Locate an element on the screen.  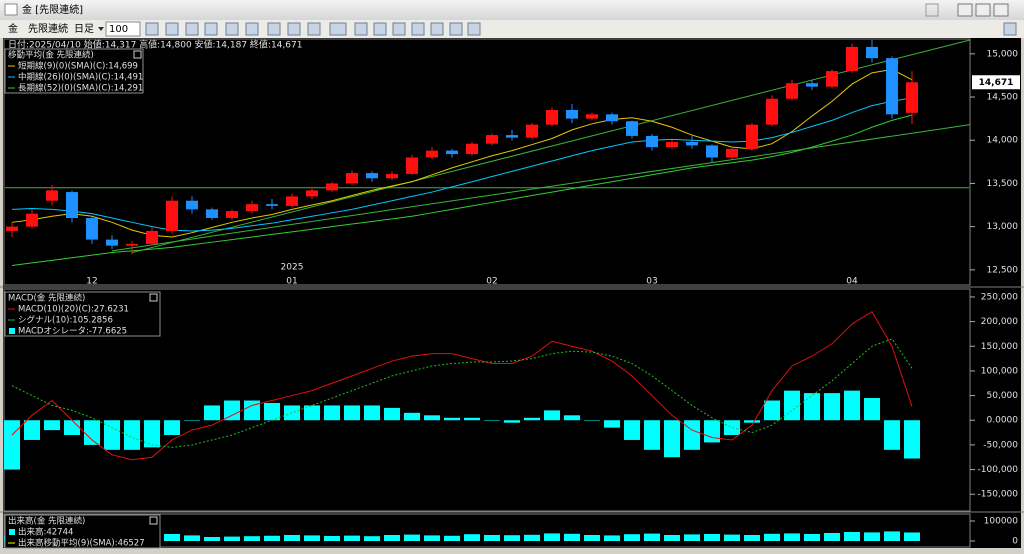
contract-label: 先限連続 is located at coordinates (48, 28).